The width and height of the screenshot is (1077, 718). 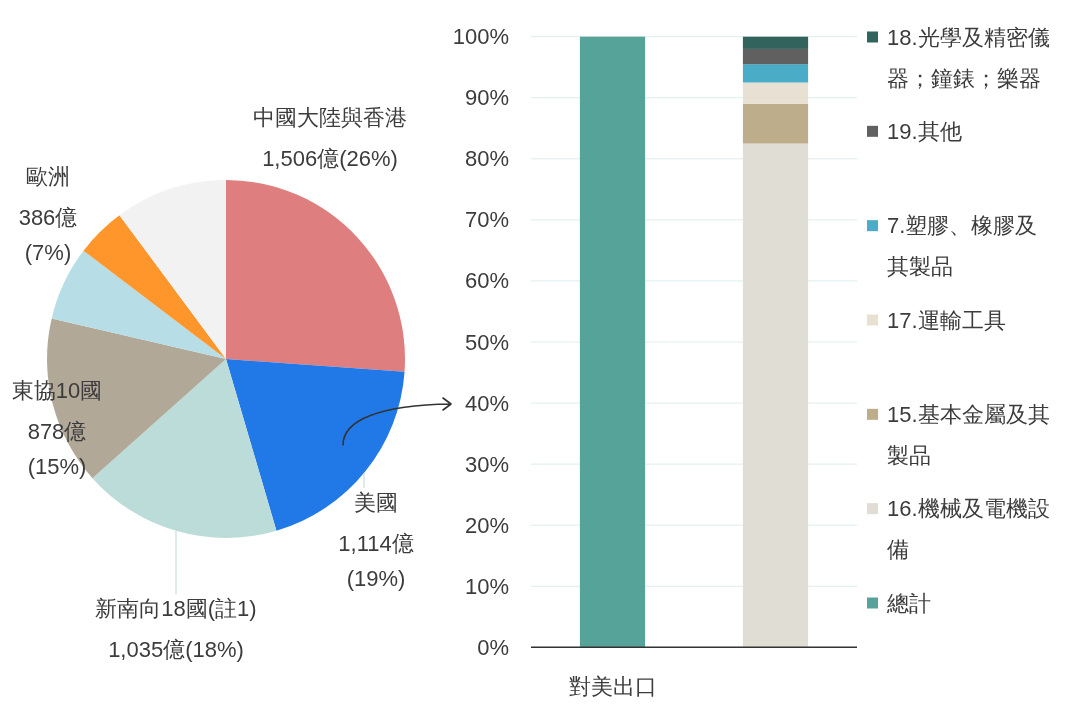 I want to click on data-label: 386億(7%), so click(x=48, y=234).